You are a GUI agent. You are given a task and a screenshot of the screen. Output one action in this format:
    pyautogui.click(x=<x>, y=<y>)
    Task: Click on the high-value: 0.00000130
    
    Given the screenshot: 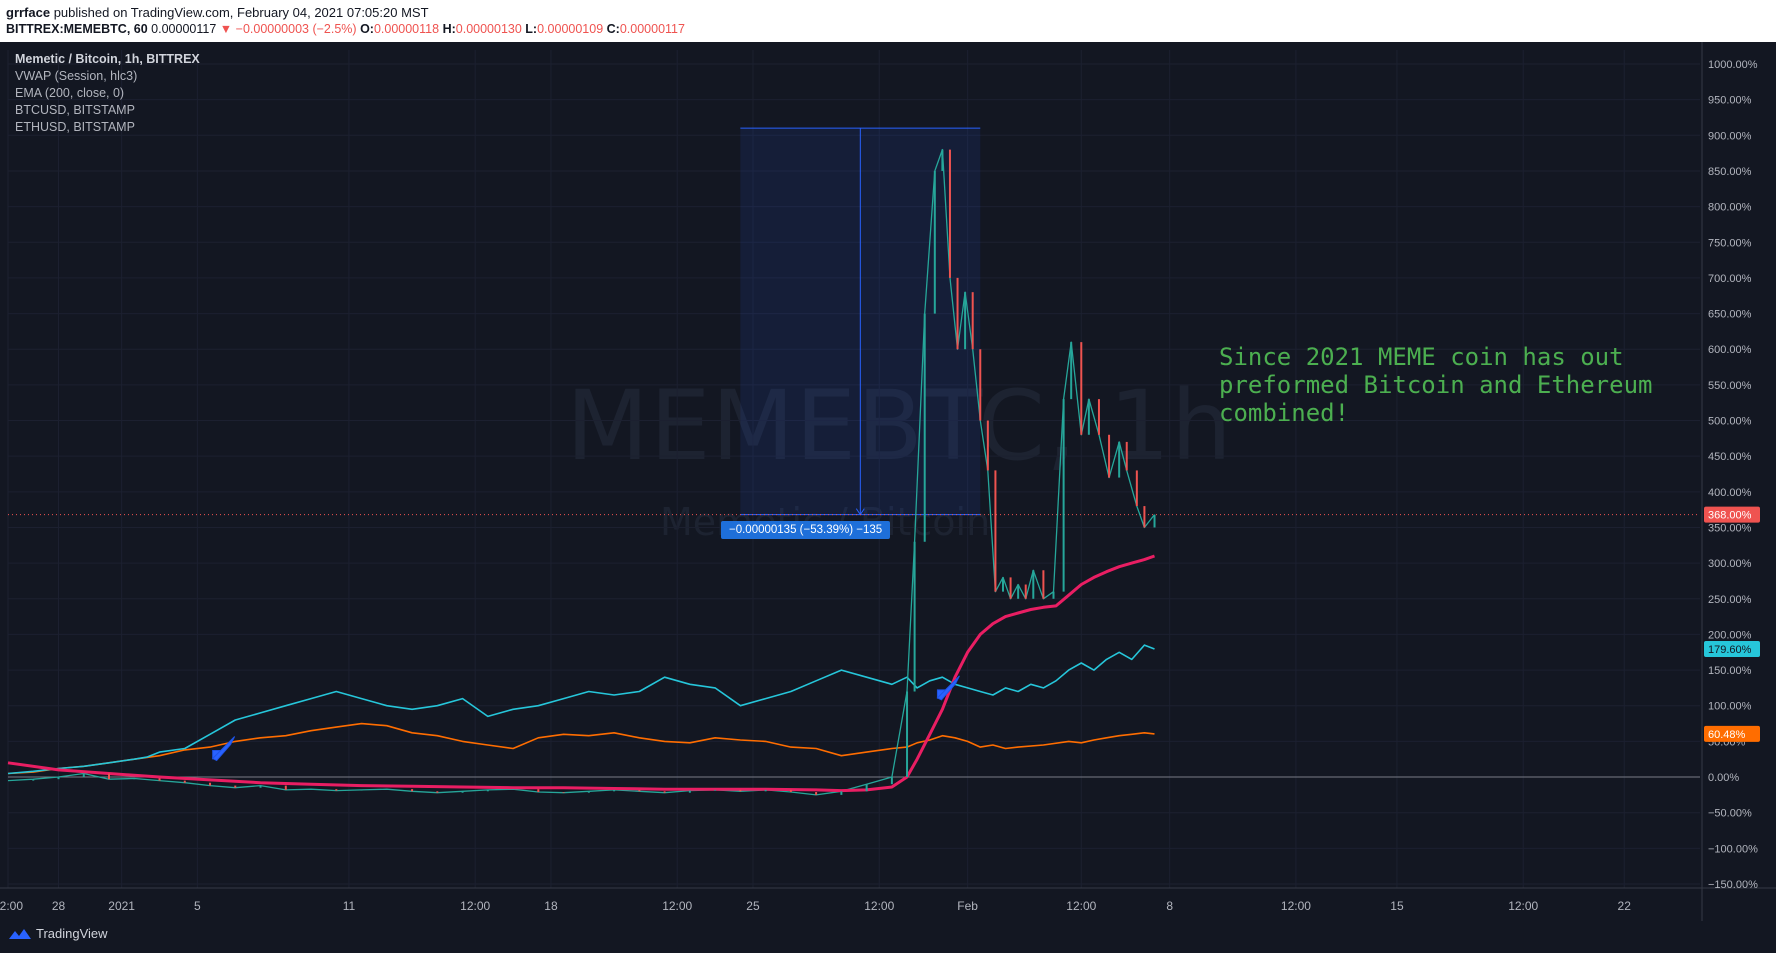 What is the action you would take?
    pyautogui.click(x=488, y=29)
    